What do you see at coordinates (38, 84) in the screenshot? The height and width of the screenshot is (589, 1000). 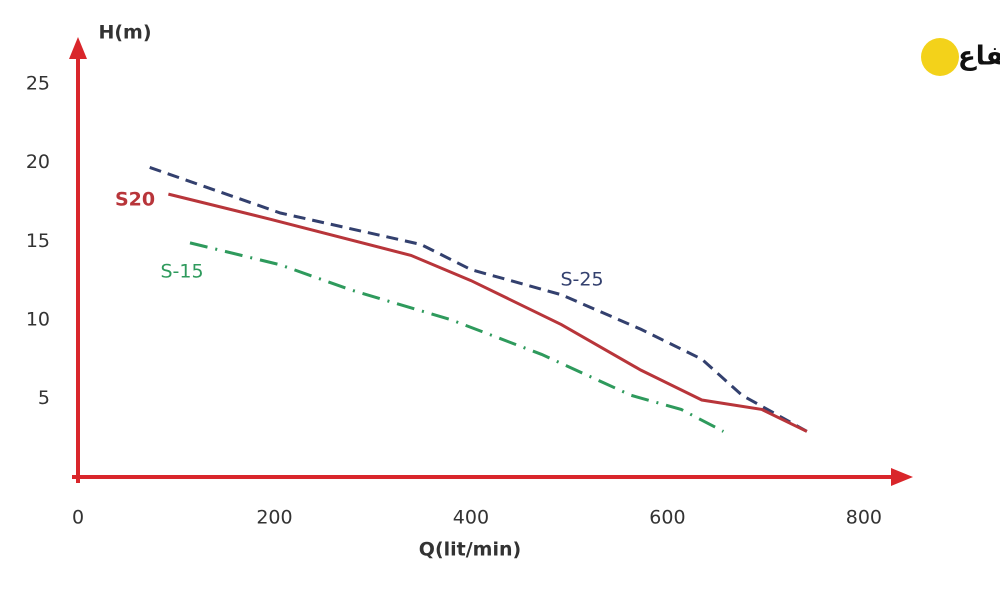 I see `y-tick-label: 25` at bounding box center [38, 84].